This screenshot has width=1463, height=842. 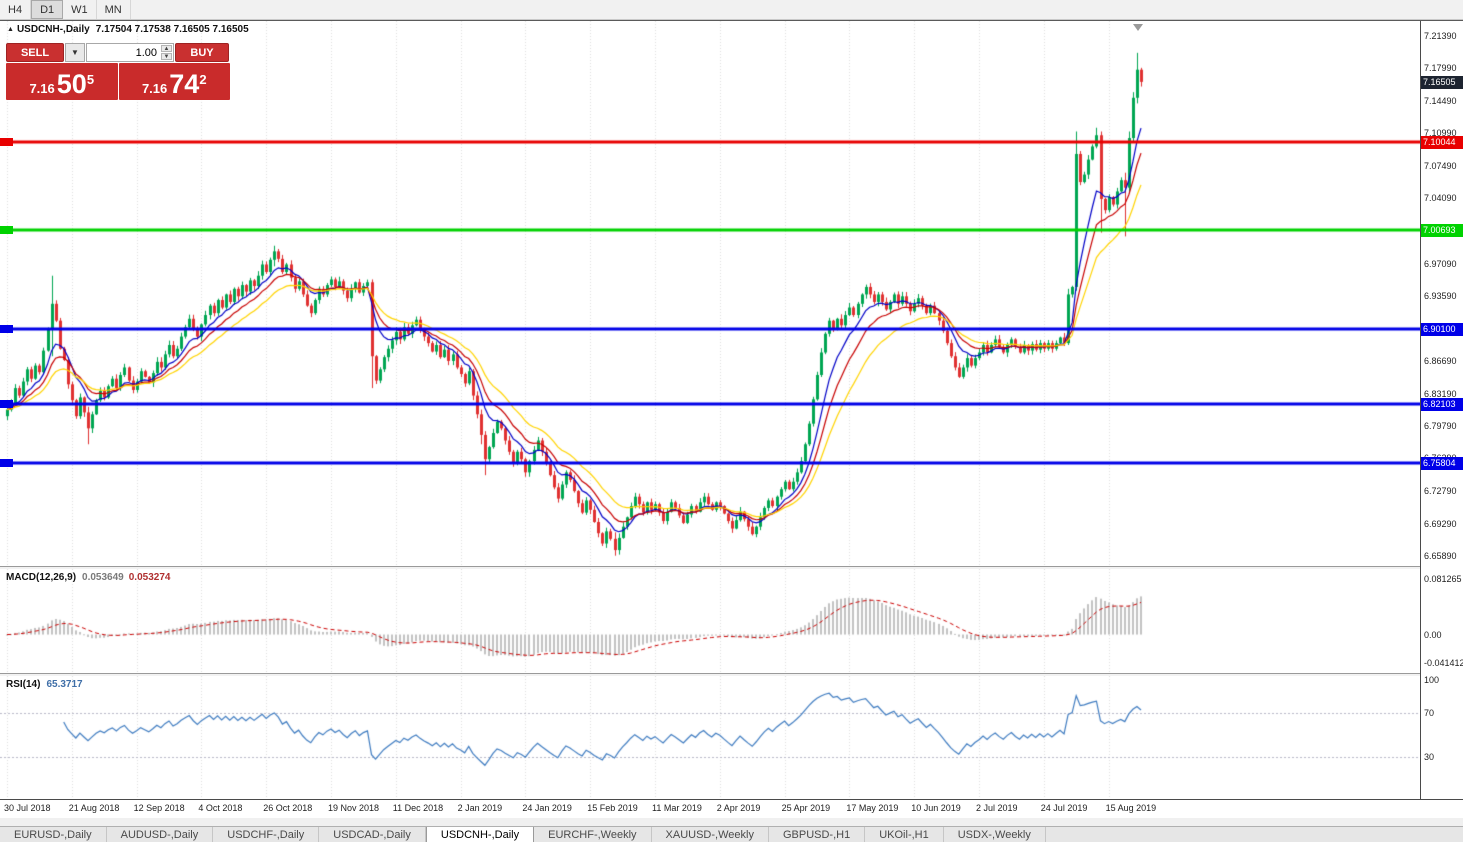 What do you see at coordinates (94, 808) in the screenshot?
I see `date-tick-label: 21 Aug 2018` at bounding box center [94, 808].